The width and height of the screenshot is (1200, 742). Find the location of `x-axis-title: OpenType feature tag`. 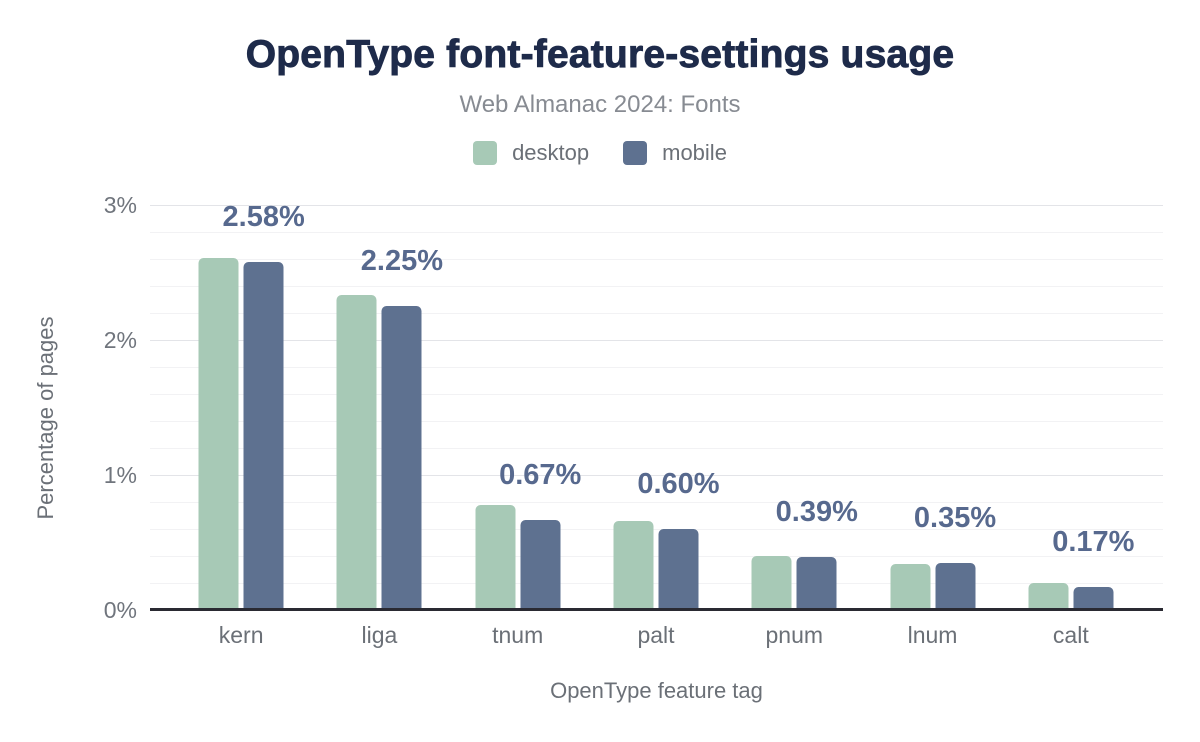

x-axis-title: OpenType feature tag is located at coordinates (656, 690).